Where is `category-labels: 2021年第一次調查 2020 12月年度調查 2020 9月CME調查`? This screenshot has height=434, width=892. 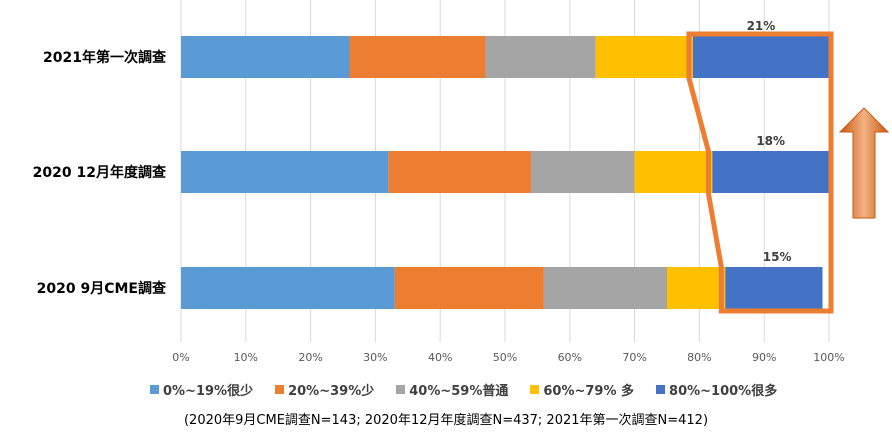
category-labels: 2021年第一次調查 2020 12月年度調查 2020 9月CME調查 is located at coordinates (100, 173).